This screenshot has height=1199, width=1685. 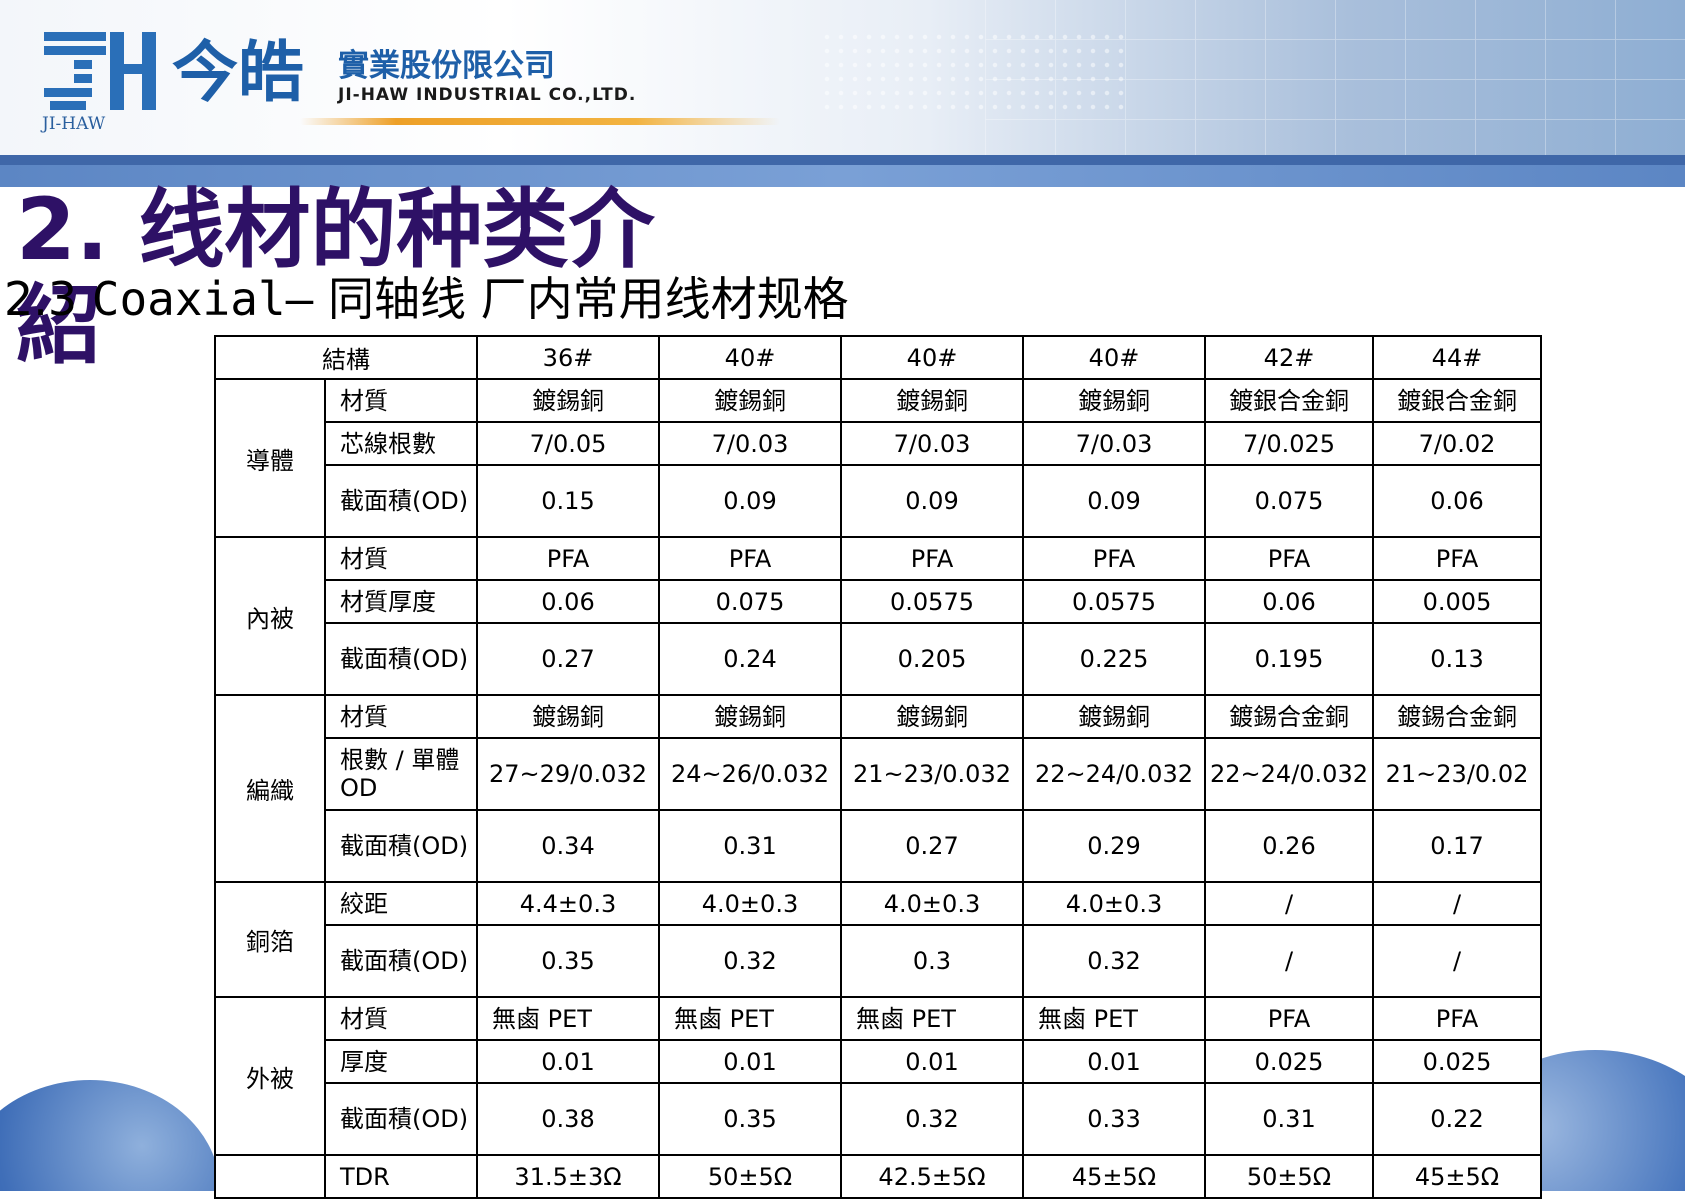 What do you see at coordinates (588, 299) in the screenshot?
I see `subtitle-text: 同轴线 厂内常用线材规格` at bounding box center [588, 299].